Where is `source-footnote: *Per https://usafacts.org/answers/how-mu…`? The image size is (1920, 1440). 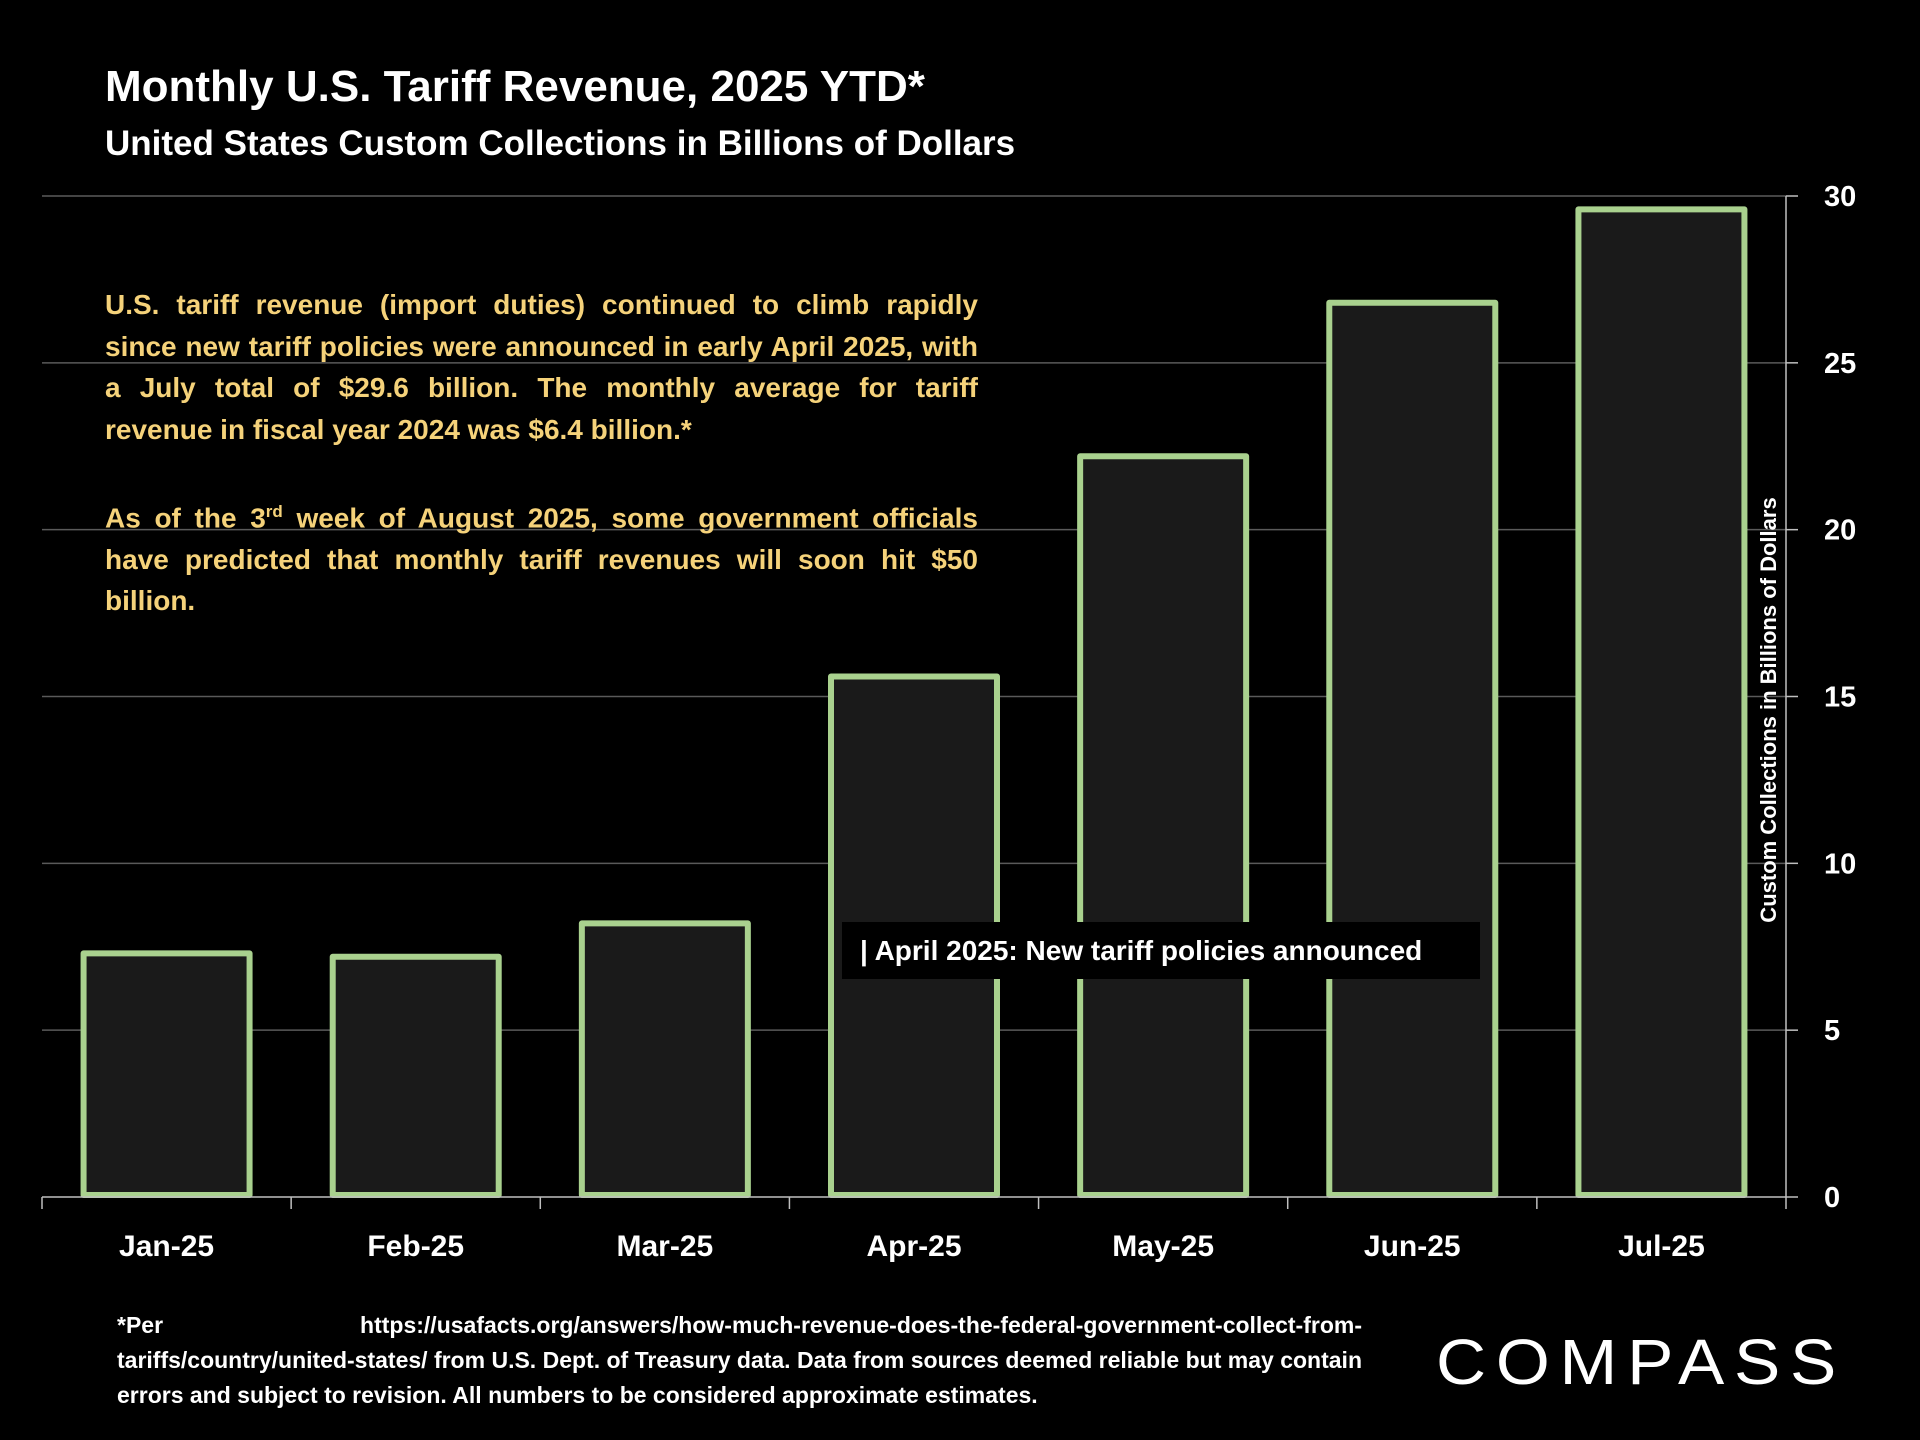
source-footnote: *Per https://usafacts.org/answers/how-mu… is located at coordinates (739, 1360).